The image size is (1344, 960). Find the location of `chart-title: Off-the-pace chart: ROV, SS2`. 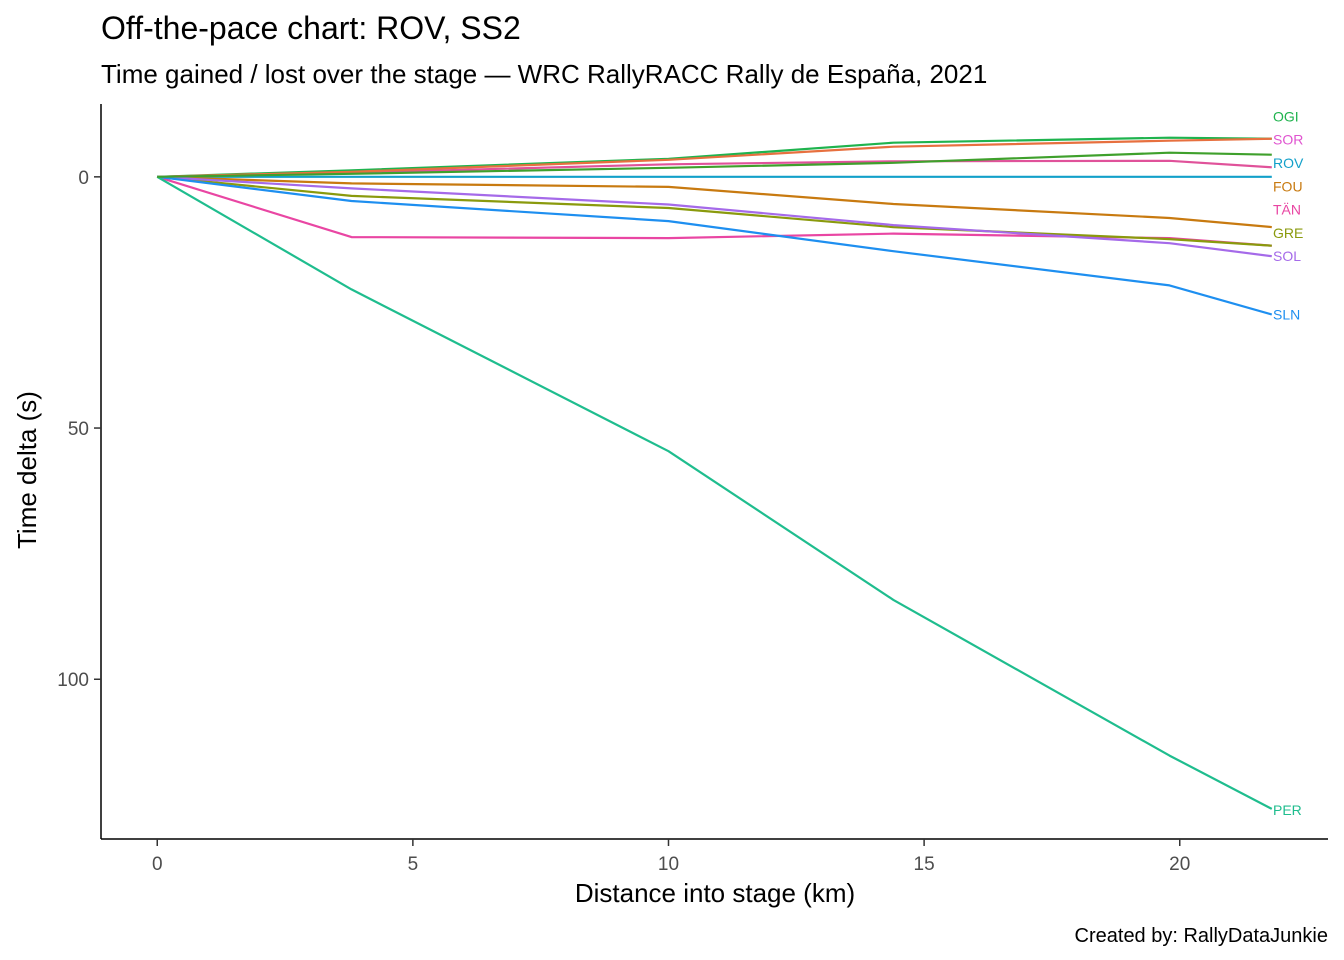

chart-title: Off-the-pace chart: ROV, SS2 is located at coordinates (311, 28).